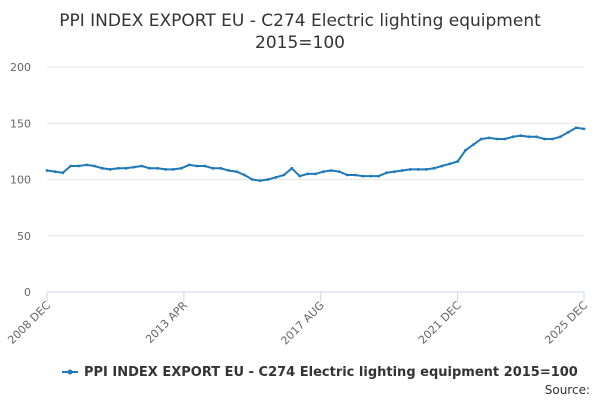  I want to click on series-group, so click(315, 154).